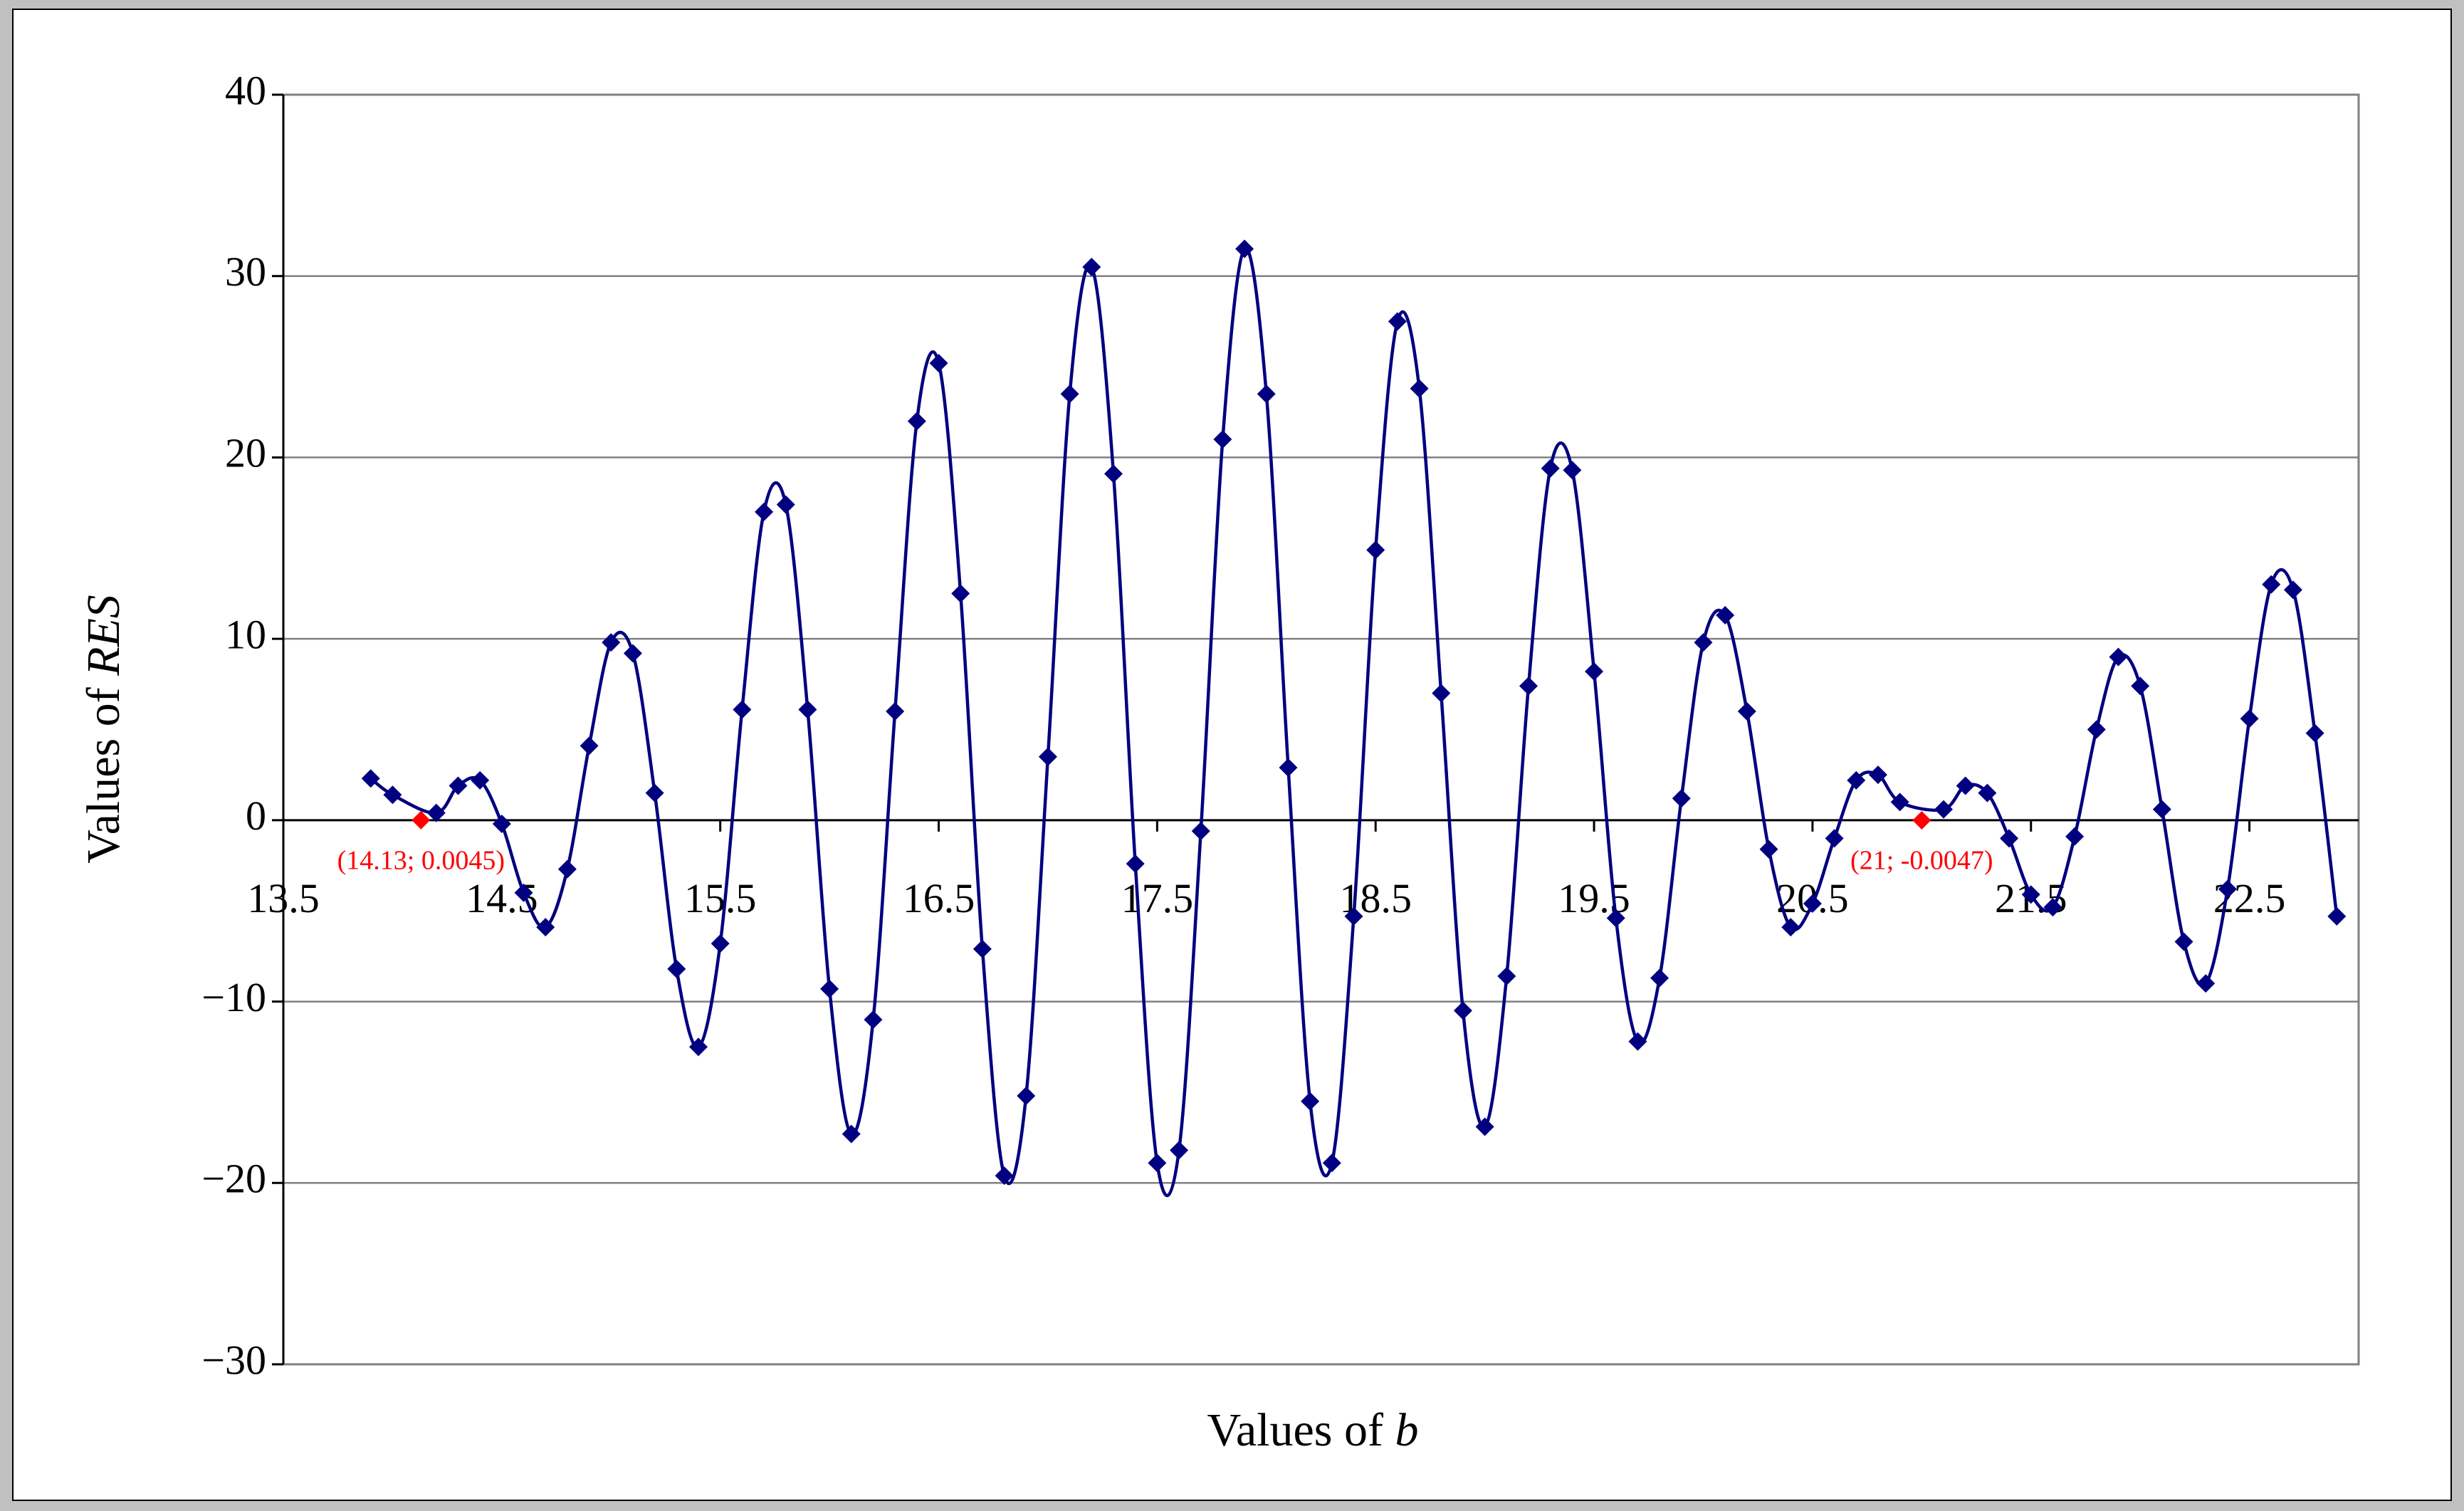 The height and width of the screenshot is (1511, 2464). I want to click on y-tick-label: −10, so click(233, 997).